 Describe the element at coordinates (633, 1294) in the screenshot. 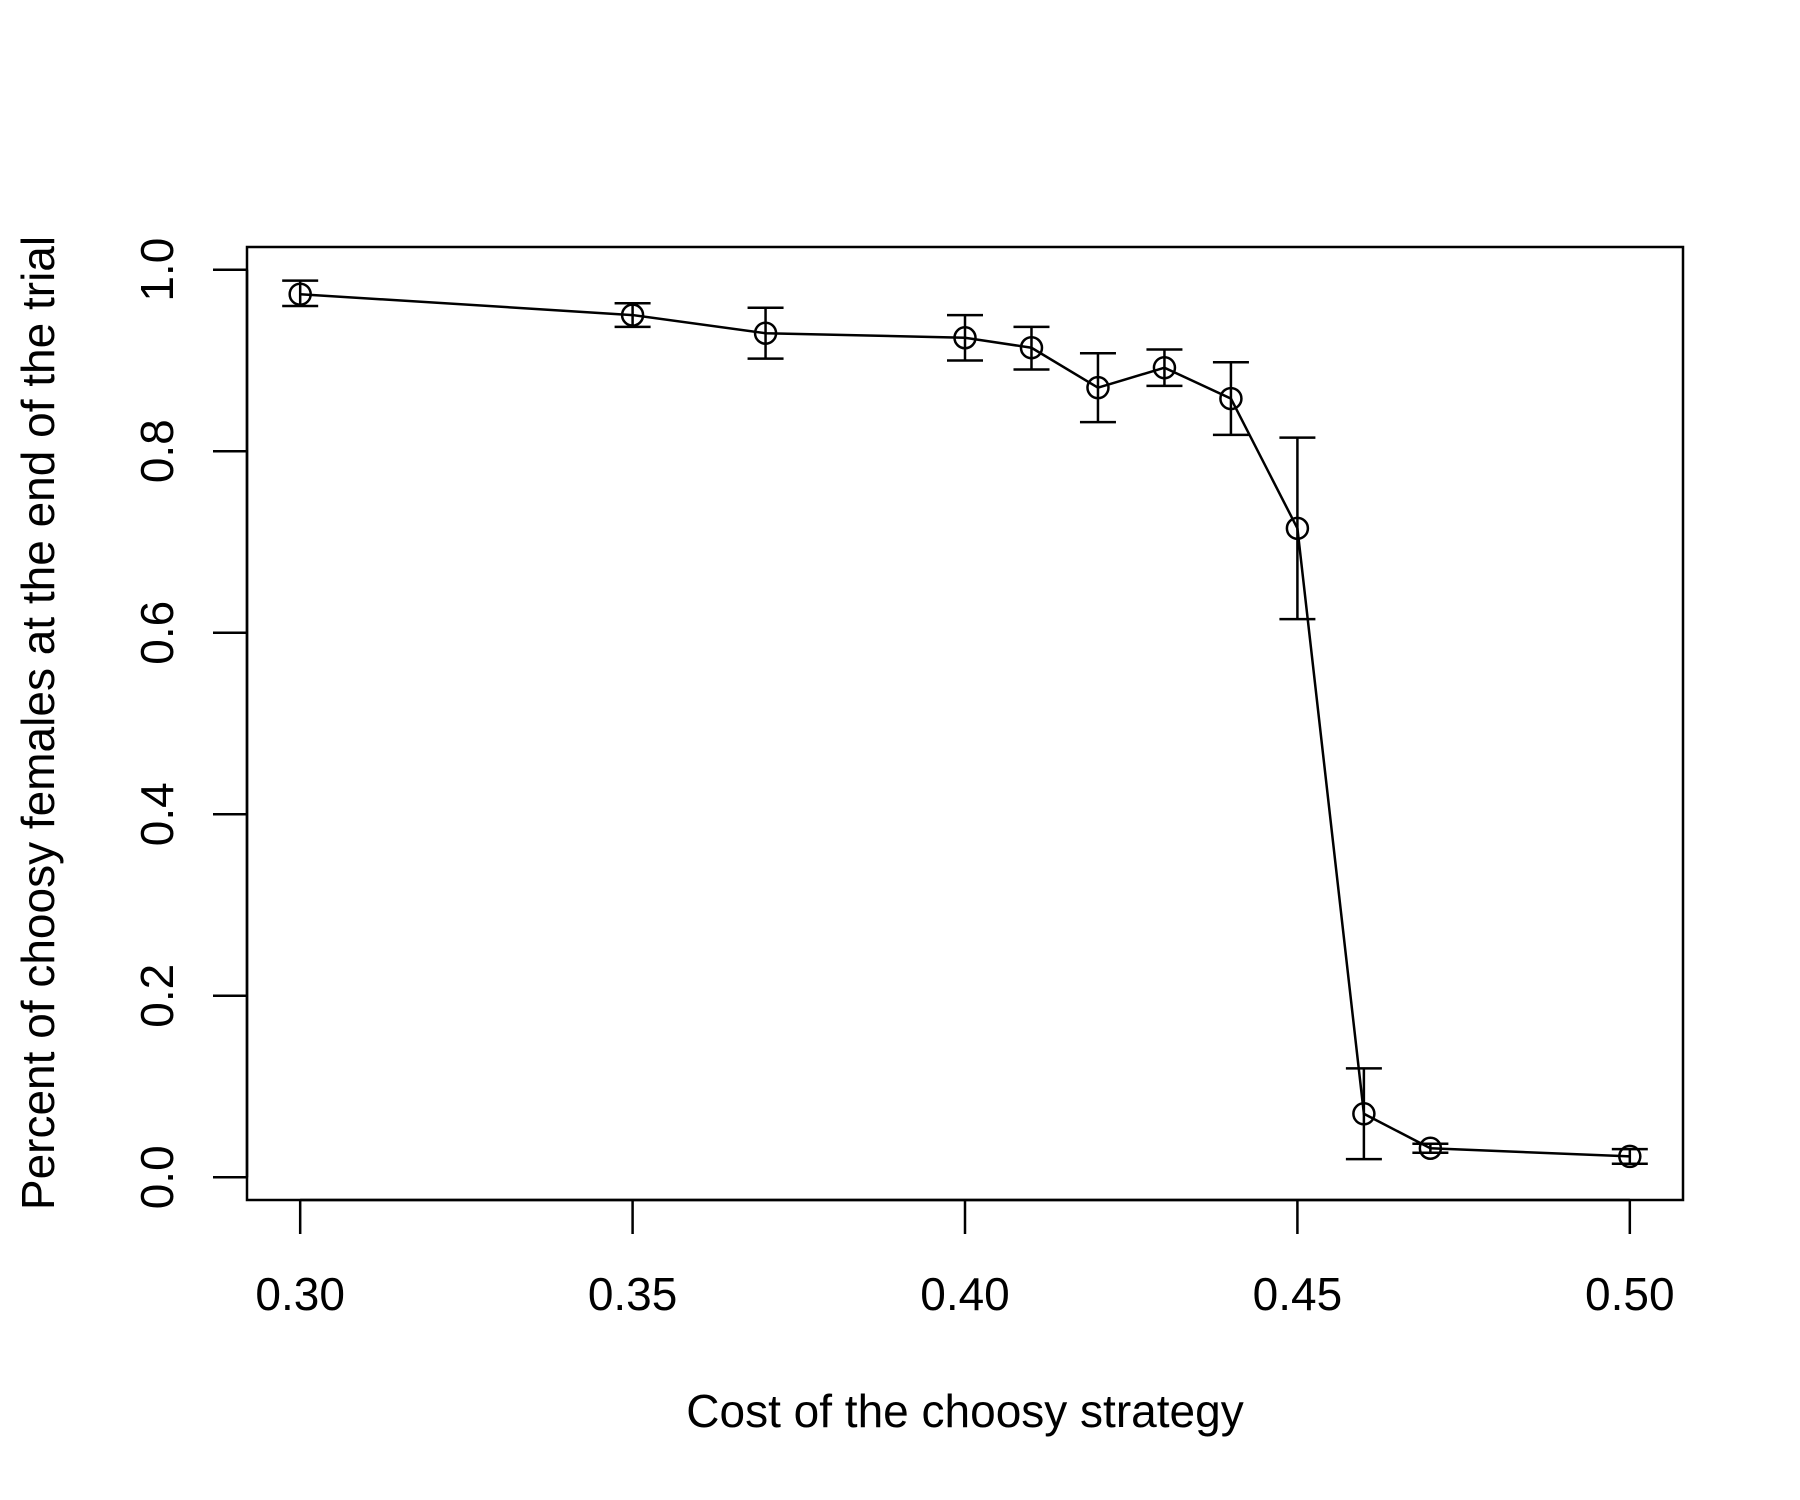

I see `x-tick-label: 0.35` at that location.